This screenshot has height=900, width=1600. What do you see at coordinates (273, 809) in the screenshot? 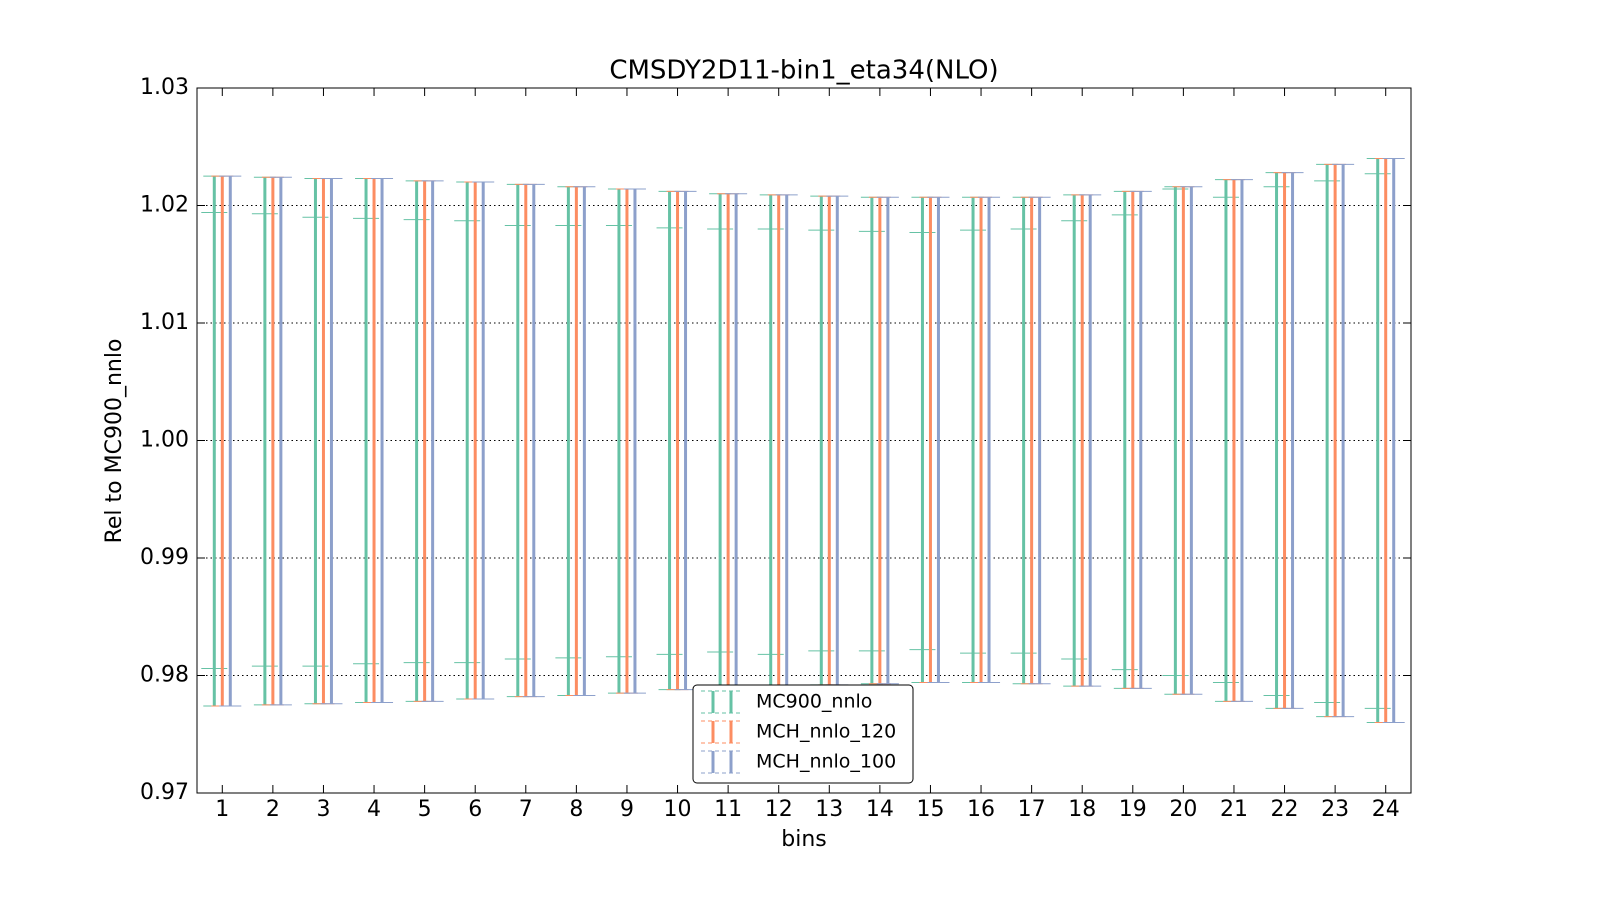
I see `x-tick-label: 2` at bounding box center [273, 809].